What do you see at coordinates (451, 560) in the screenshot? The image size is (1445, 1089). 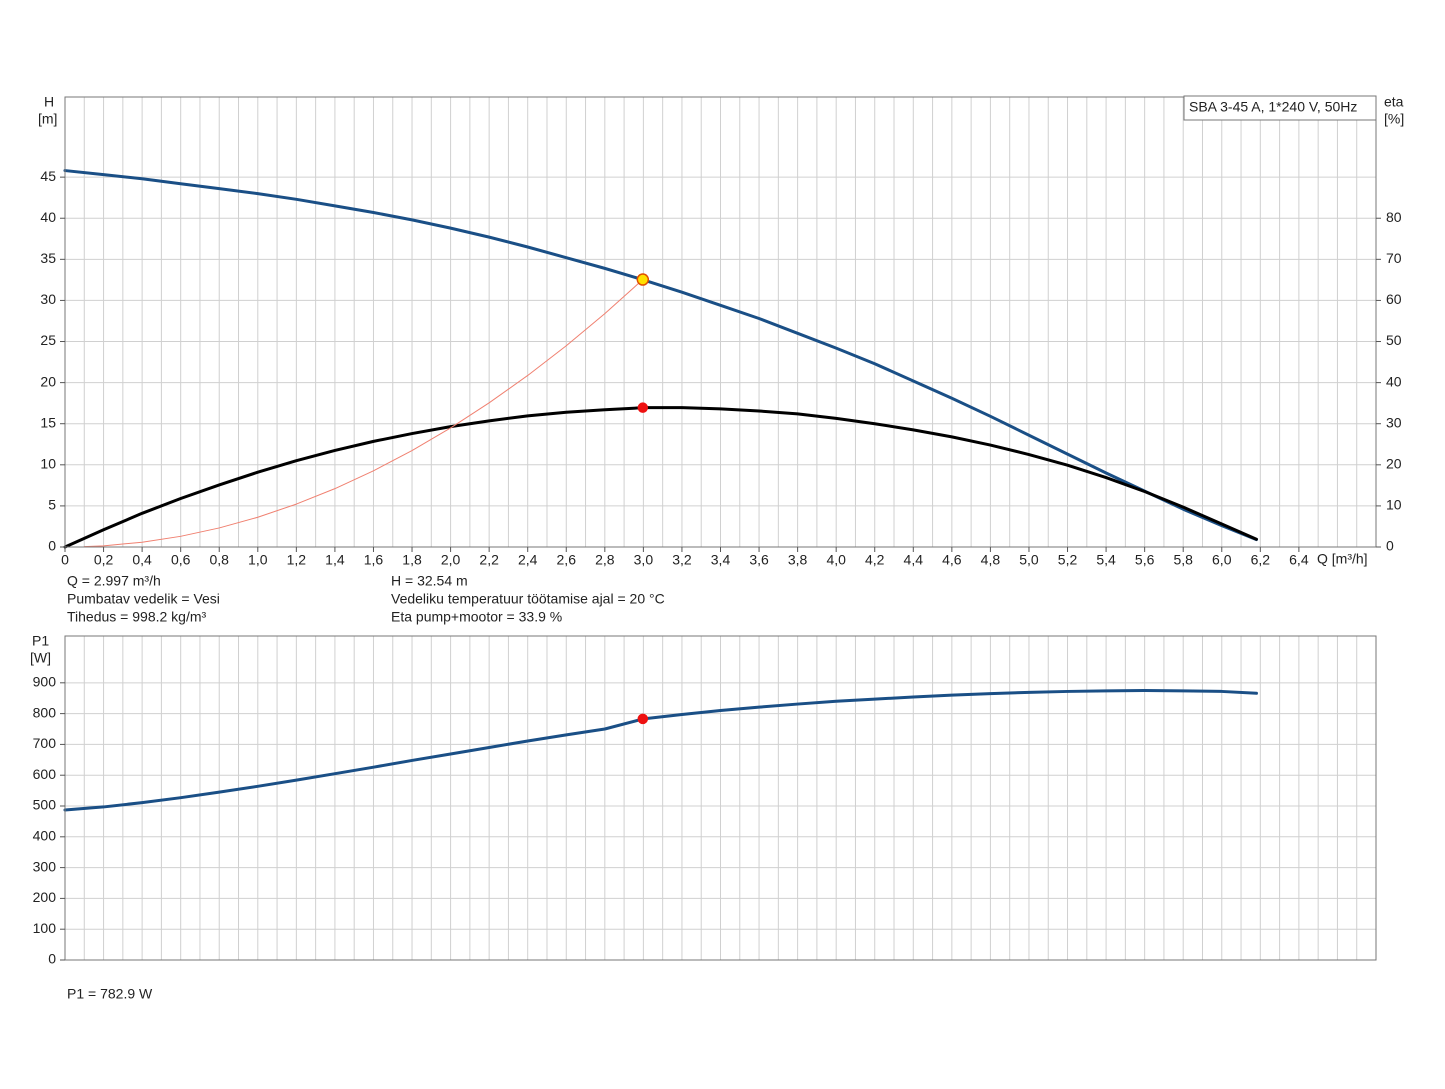 I see `x-tick-label: 2,0` at bounding box center [451, 560].